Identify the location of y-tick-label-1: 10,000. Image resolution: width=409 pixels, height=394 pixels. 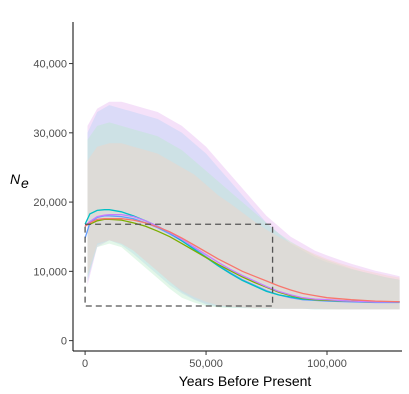
(50, 272).